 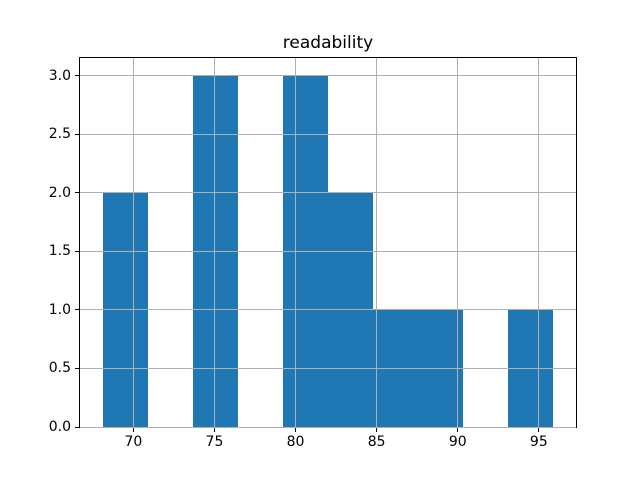 I want to click on y-tick-label: 1.0, so click(x=59, y=309).